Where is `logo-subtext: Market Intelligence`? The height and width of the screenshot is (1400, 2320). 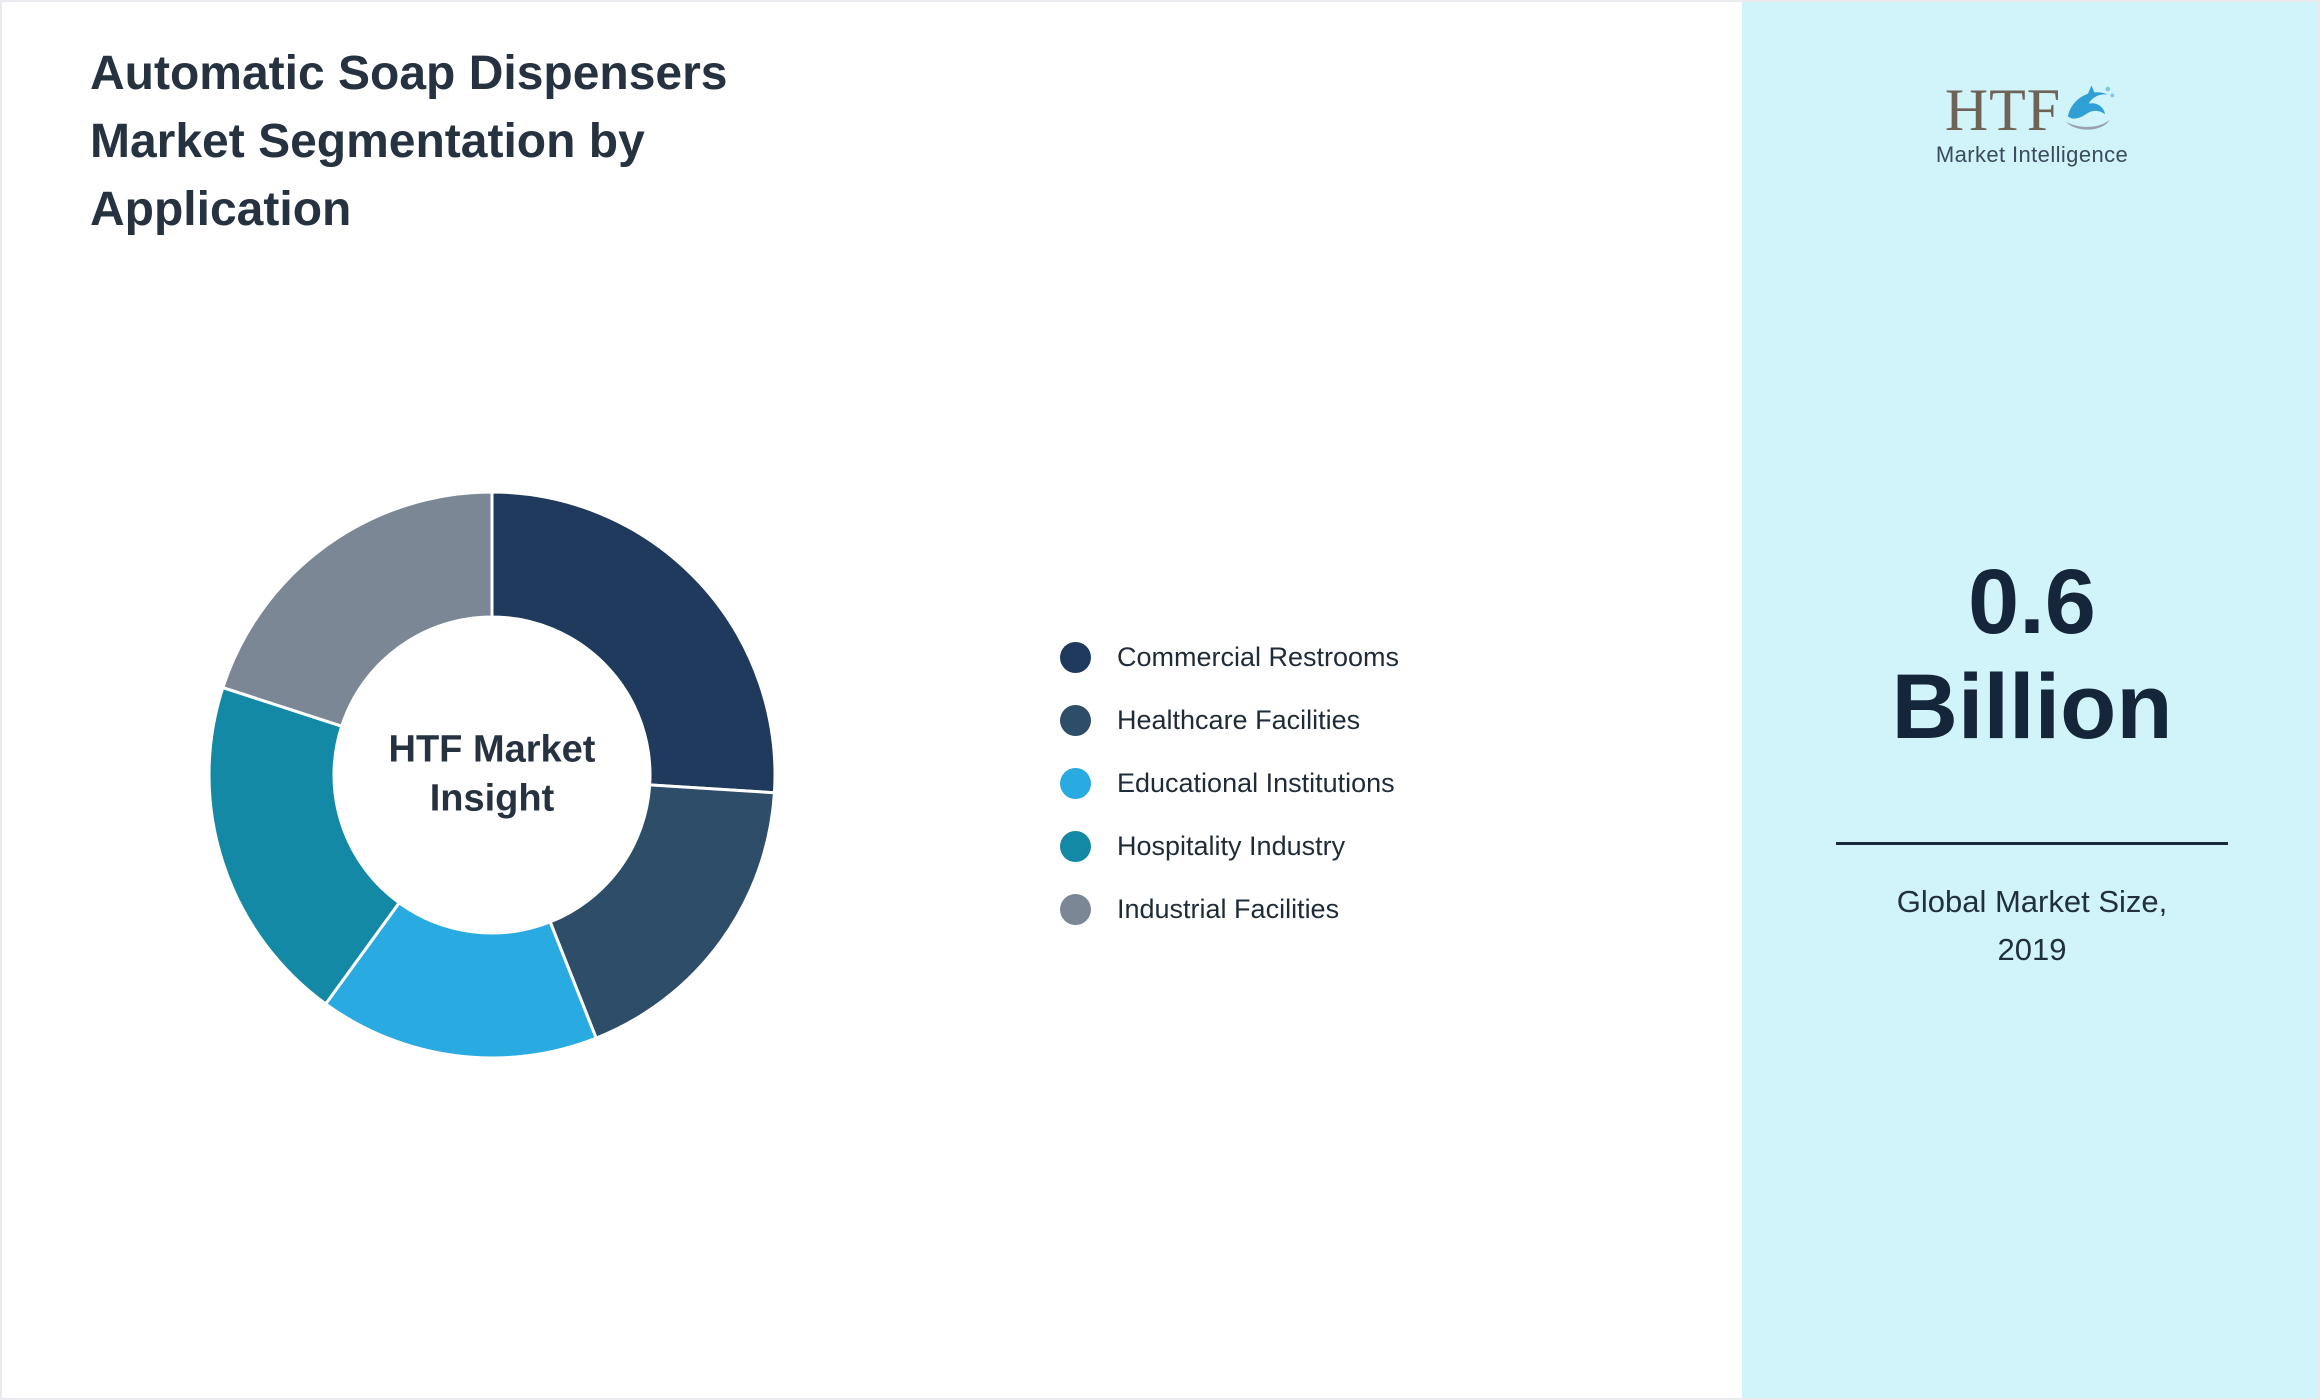
logo-subtext: Market Intelligence is located at coordinates (2032, 154).